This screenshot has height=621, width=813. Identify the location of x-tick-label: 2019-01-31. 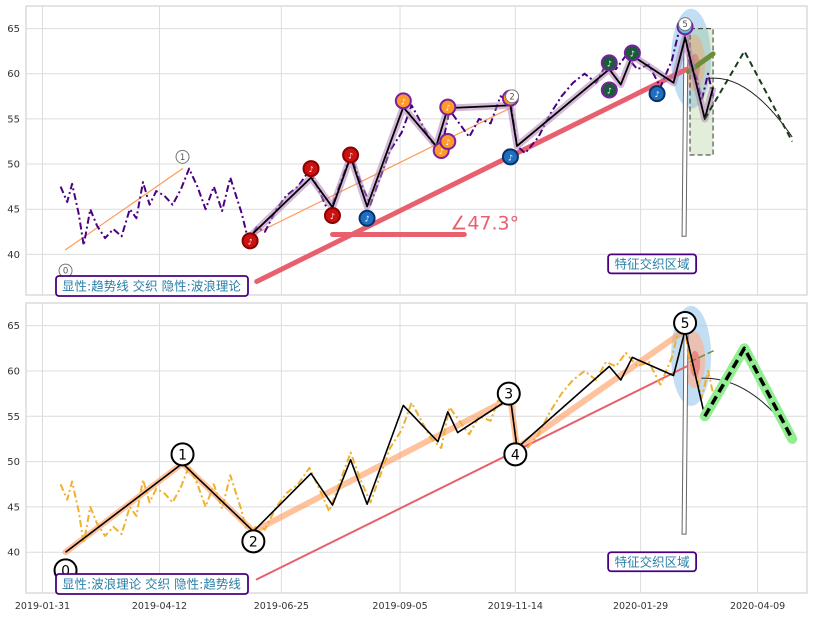
(42, 606).